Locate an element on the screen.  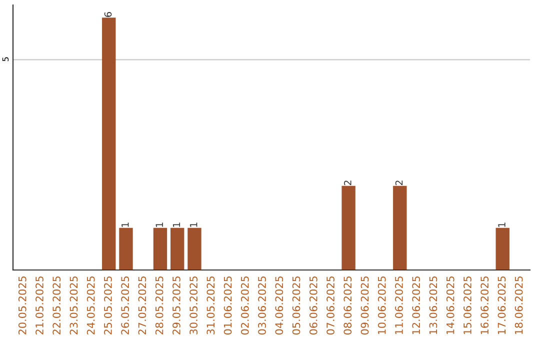
data-label: 6 is located at coordinates (108, 14).